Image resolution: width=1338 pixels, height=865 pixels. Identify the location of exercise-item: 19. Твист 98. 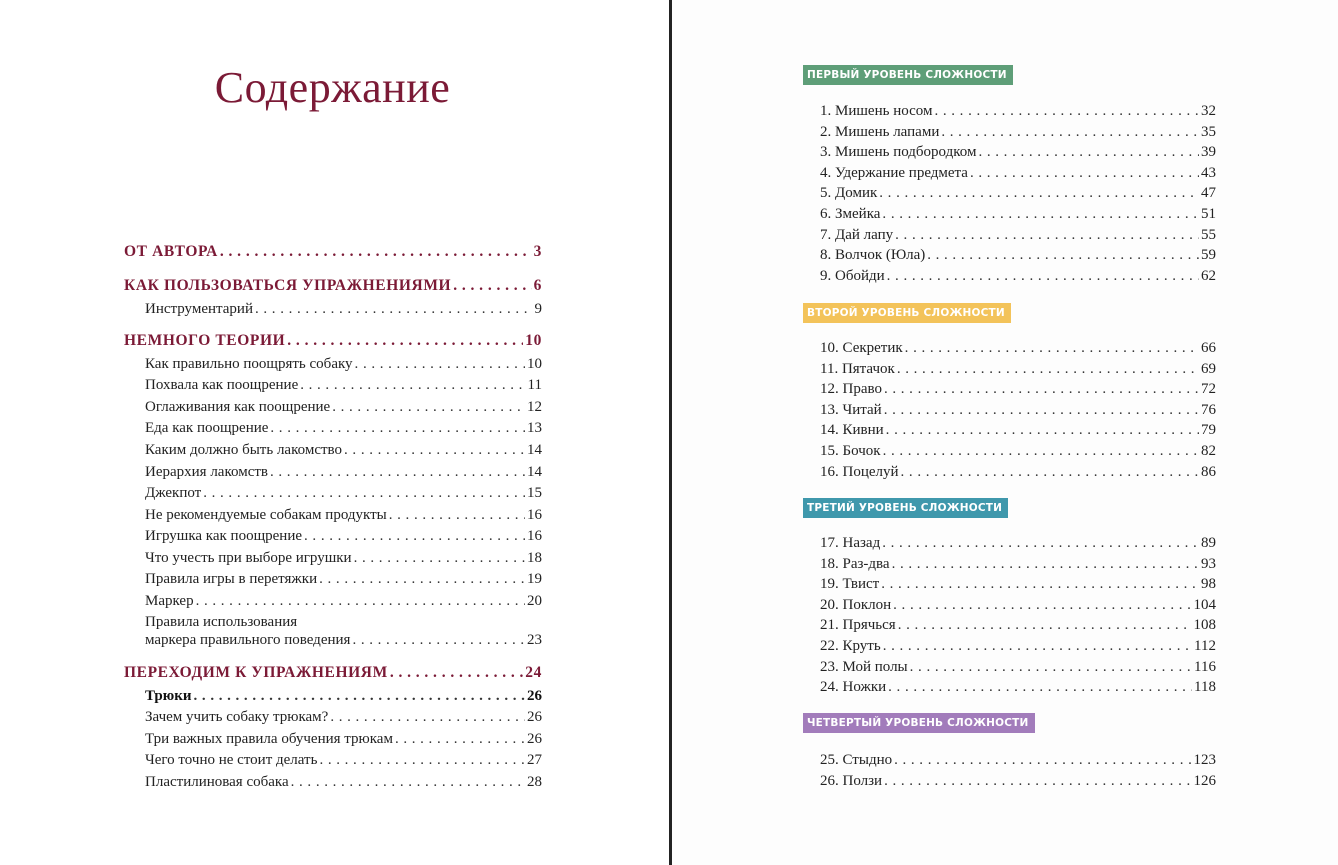
(1018, 584).